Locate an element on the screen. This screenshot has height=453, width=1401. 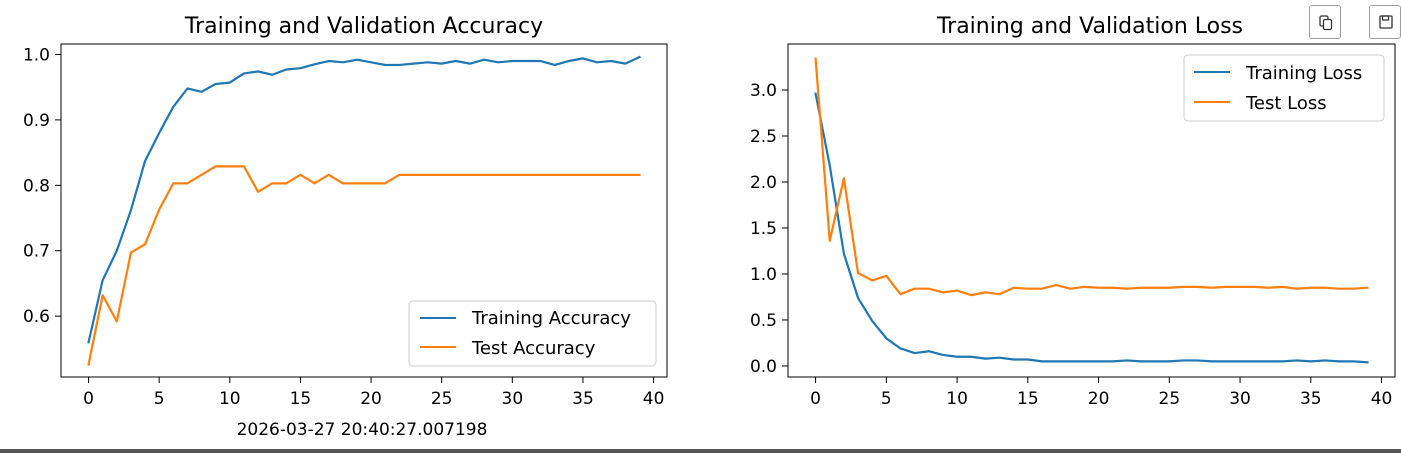
output-divider is located at coordinates (700, 451).